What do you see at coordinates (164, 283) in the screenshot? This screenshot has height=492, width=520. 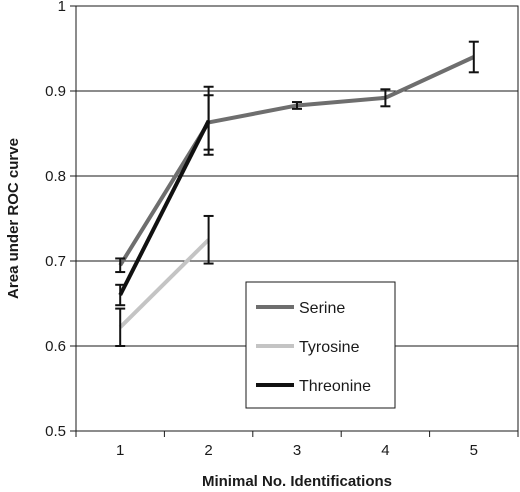 I see `tyrosine-line` at bounding box center [164, 283].